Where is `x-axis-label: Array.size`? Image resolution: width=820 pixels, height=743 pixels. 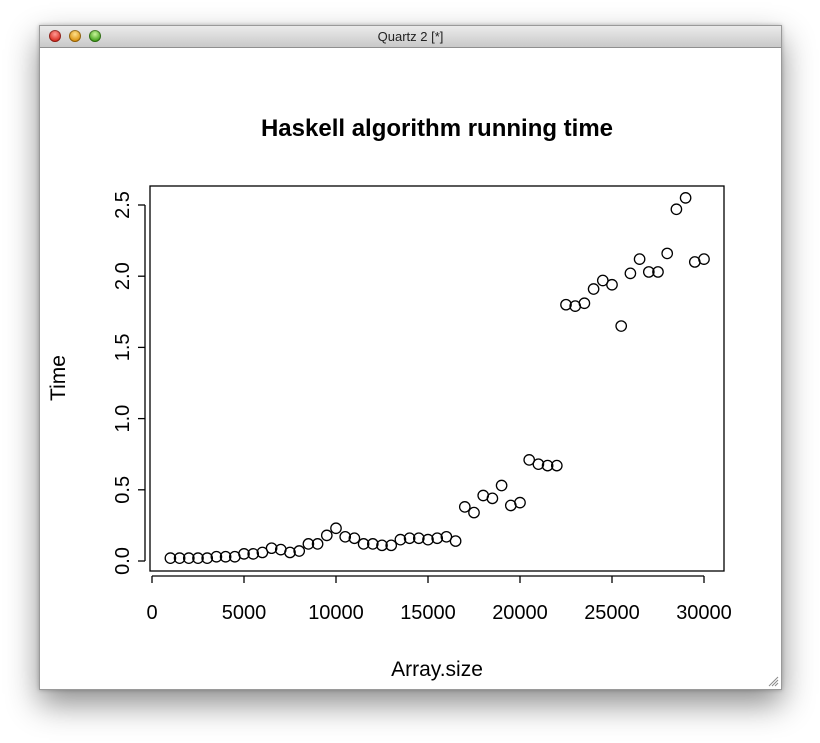
x-axis-label: Array.size is located at coordinates (437, 669).